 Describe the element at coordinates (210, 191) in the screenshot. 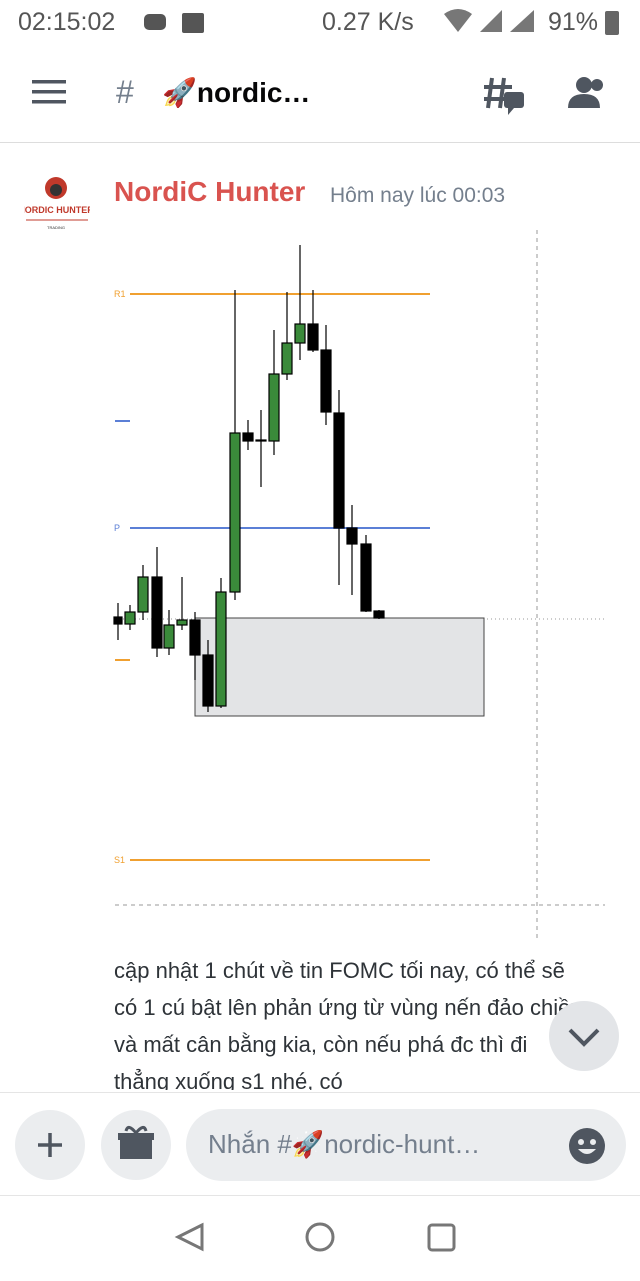

I see `author-name: NordiC Hunter` at that location.